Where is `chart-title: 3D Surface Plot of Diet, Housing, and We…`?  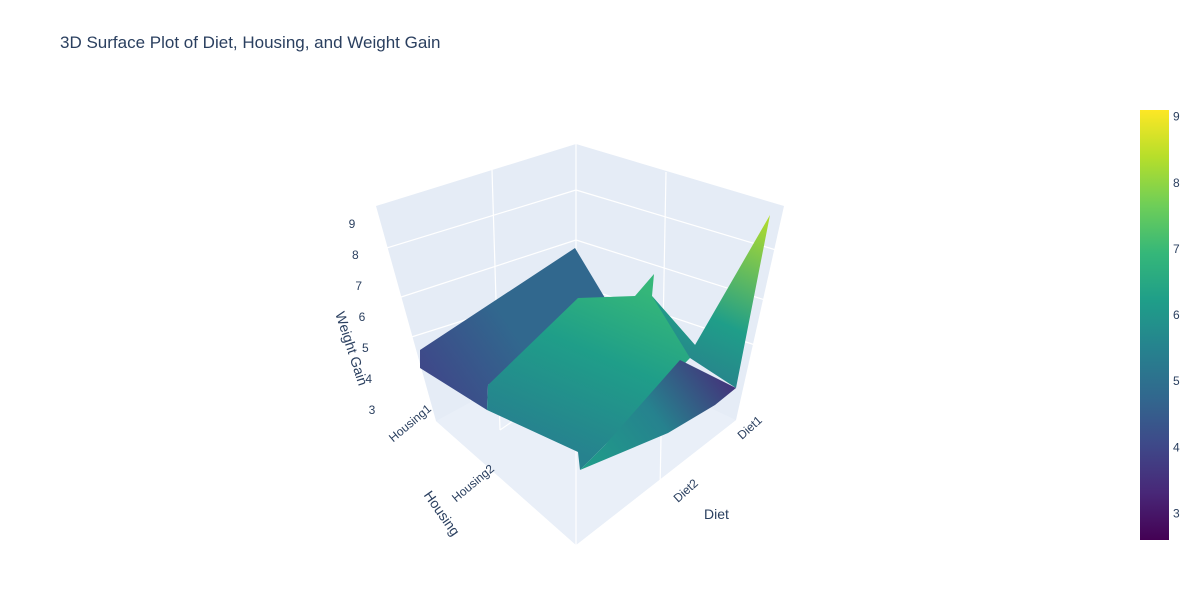 chart-title: 3D Surface Plot of Diet, Housing, and We… is located at coordinates (250, 42).